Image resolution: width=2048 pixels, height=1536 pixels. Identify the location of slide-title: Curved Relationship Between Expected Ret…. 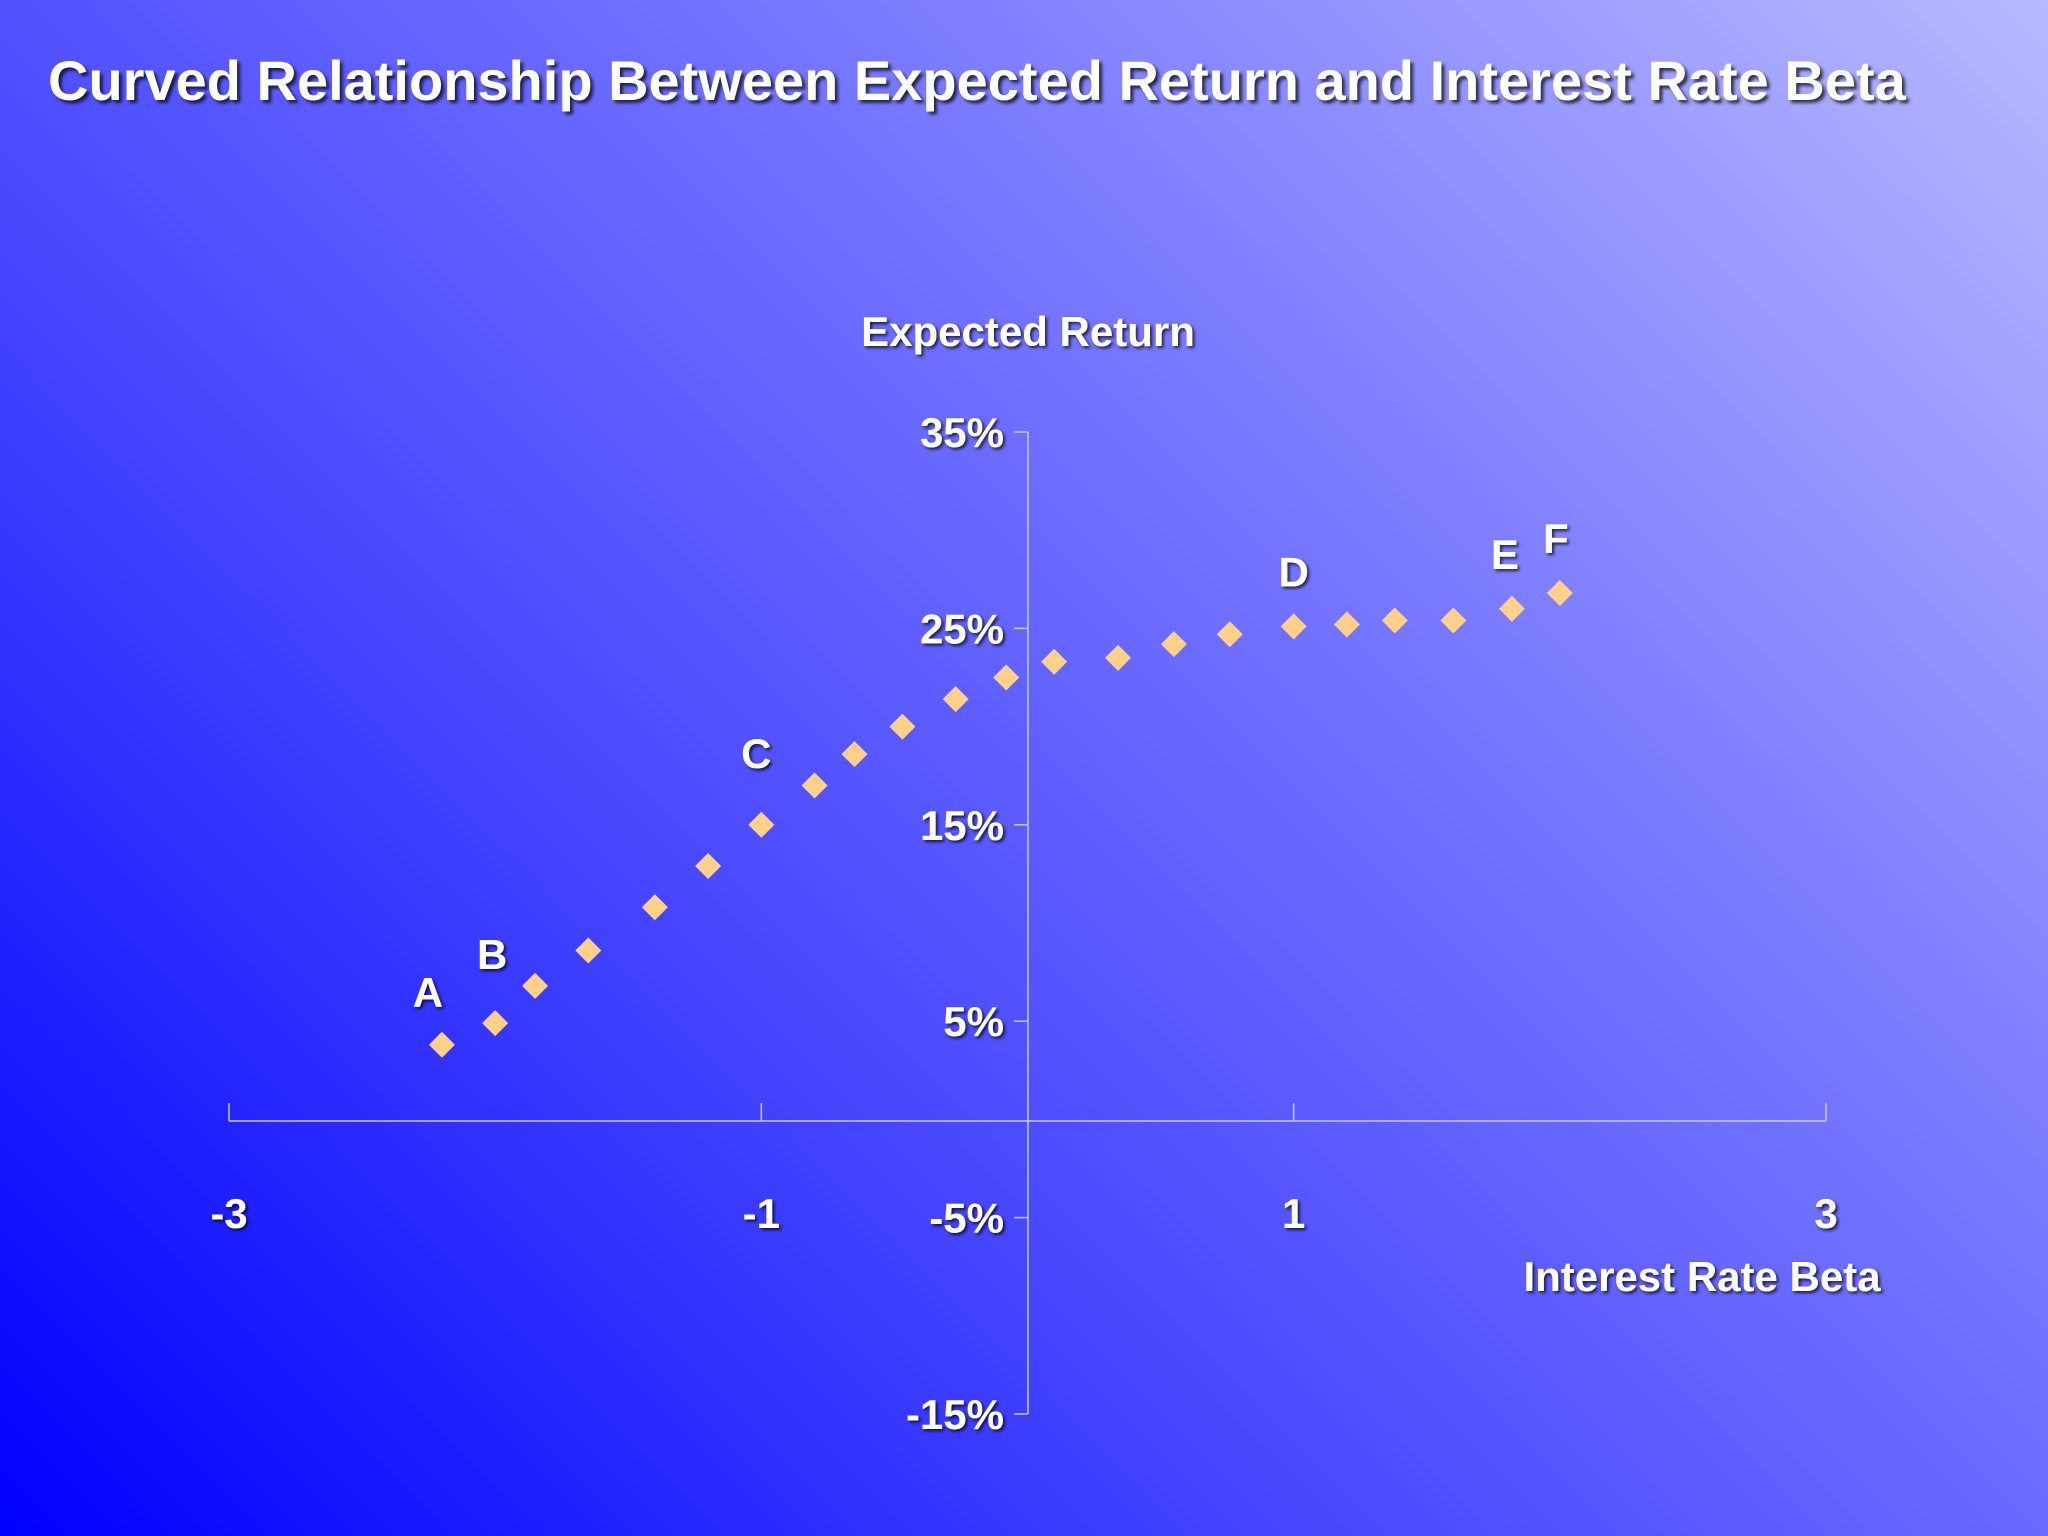
(977, 80).